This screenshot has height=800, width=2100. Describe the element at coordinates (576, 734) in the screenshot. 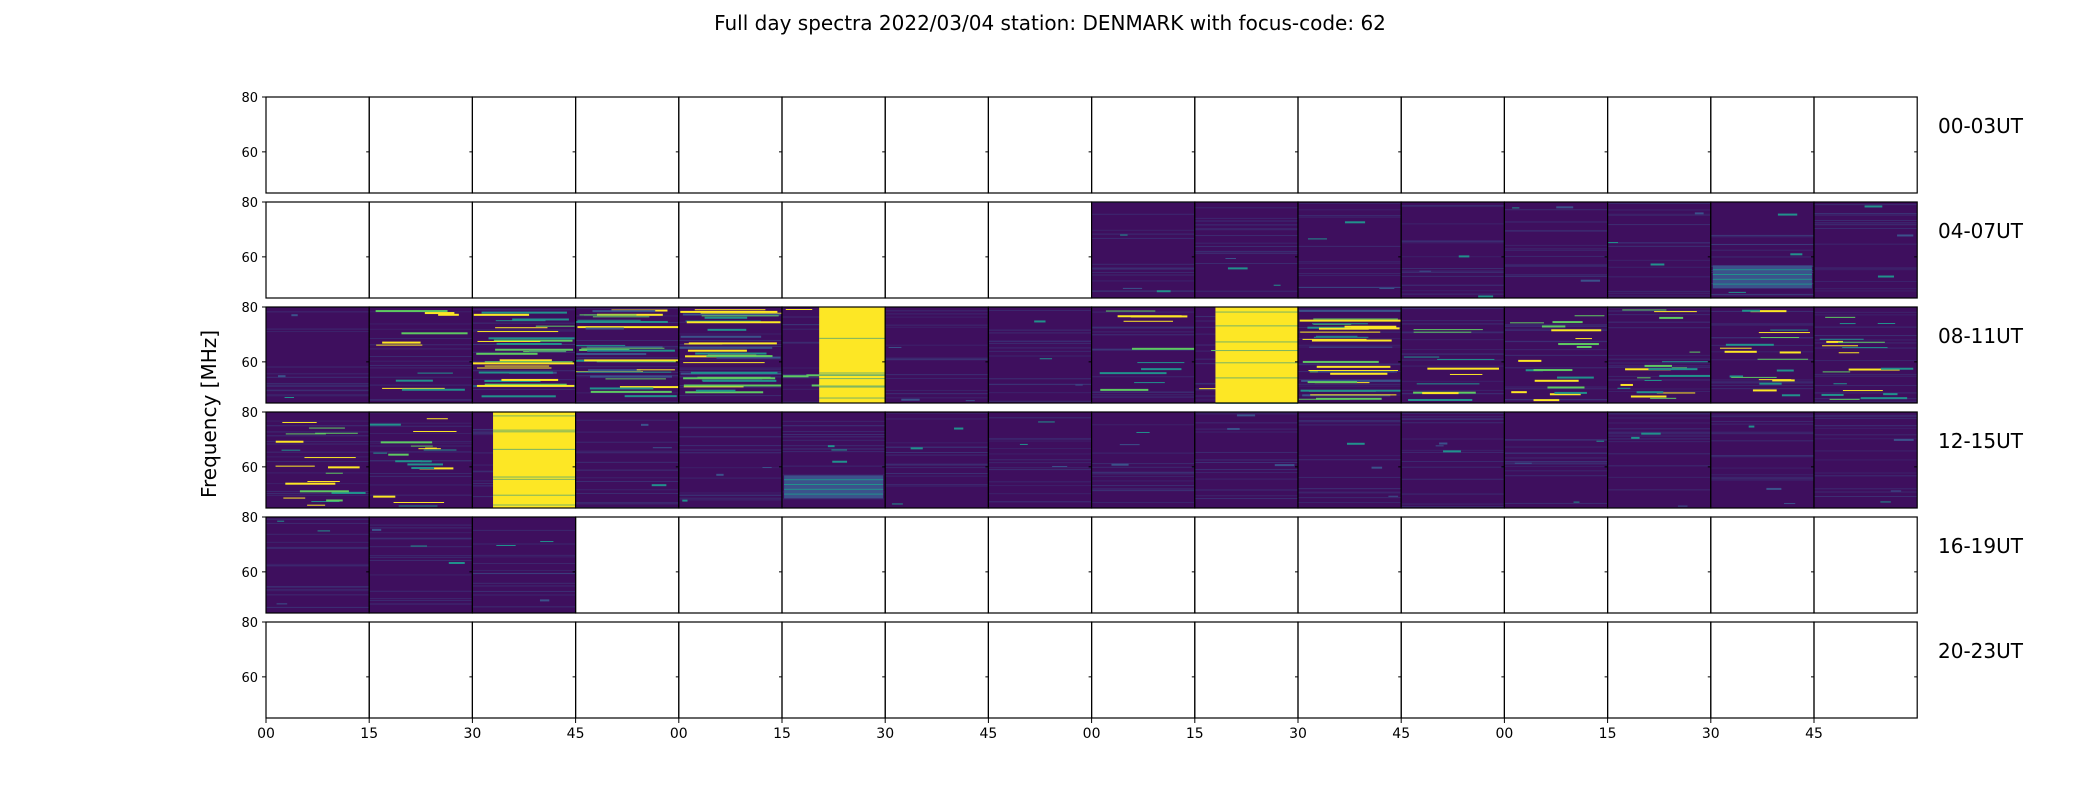

I see `x-tick-label: 45` at that location.